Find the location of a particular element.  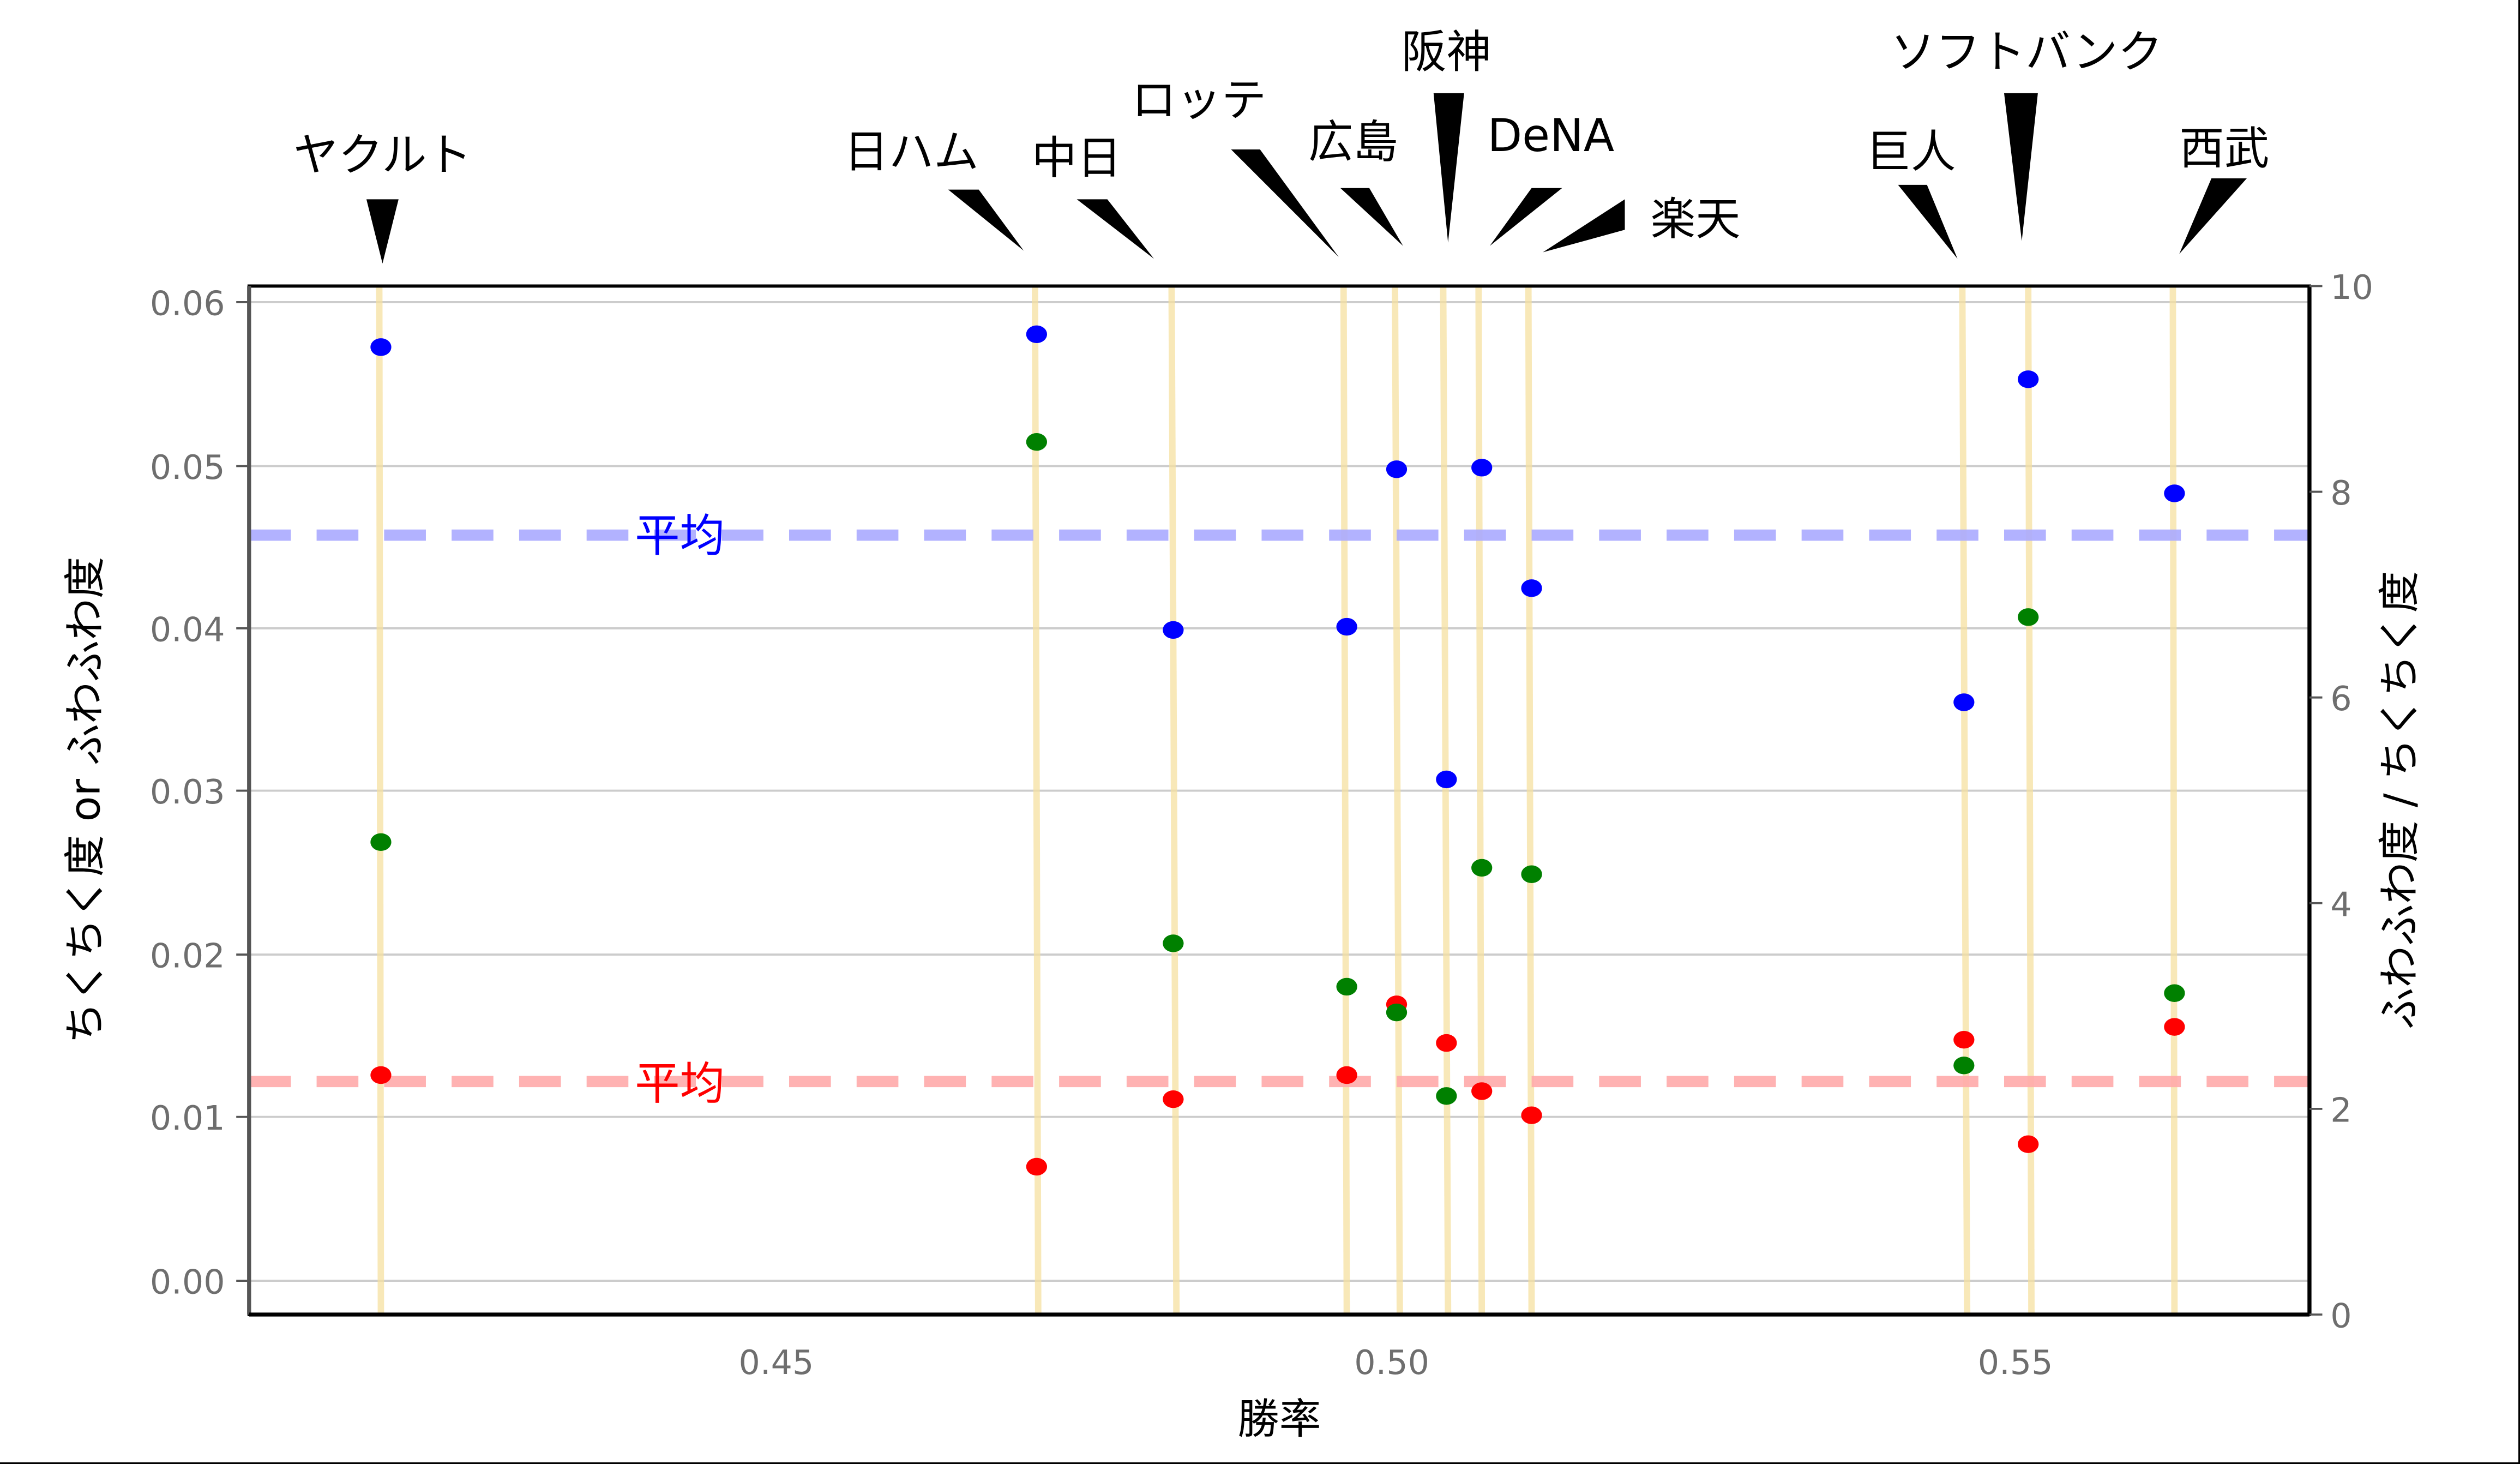

team-label-rakuten: 楽天 is located at coordinates (1696, 219).